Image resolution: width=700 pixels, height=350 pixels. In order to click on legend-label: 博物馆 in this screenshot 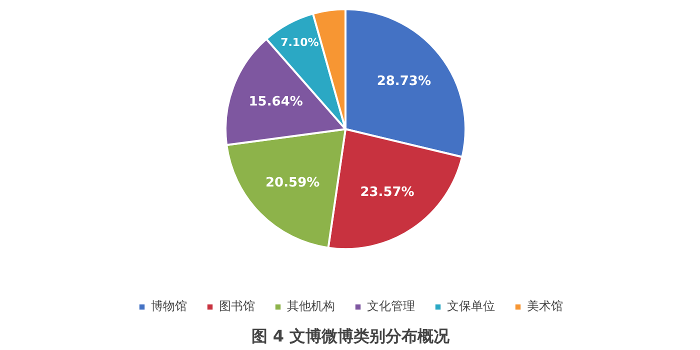, I will do `click(169, 306)`.